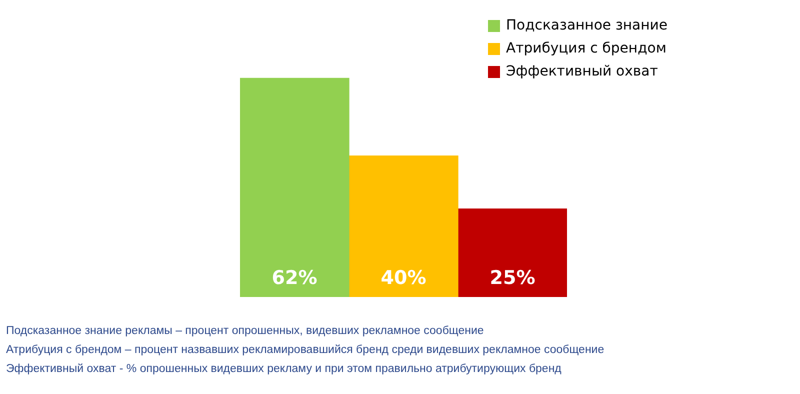 Image resolution: width=800 pixels, height=394 pixels. Describe the element at coordinates (513, 277) in the screenshot. I see `data-label: 25%` at that location.